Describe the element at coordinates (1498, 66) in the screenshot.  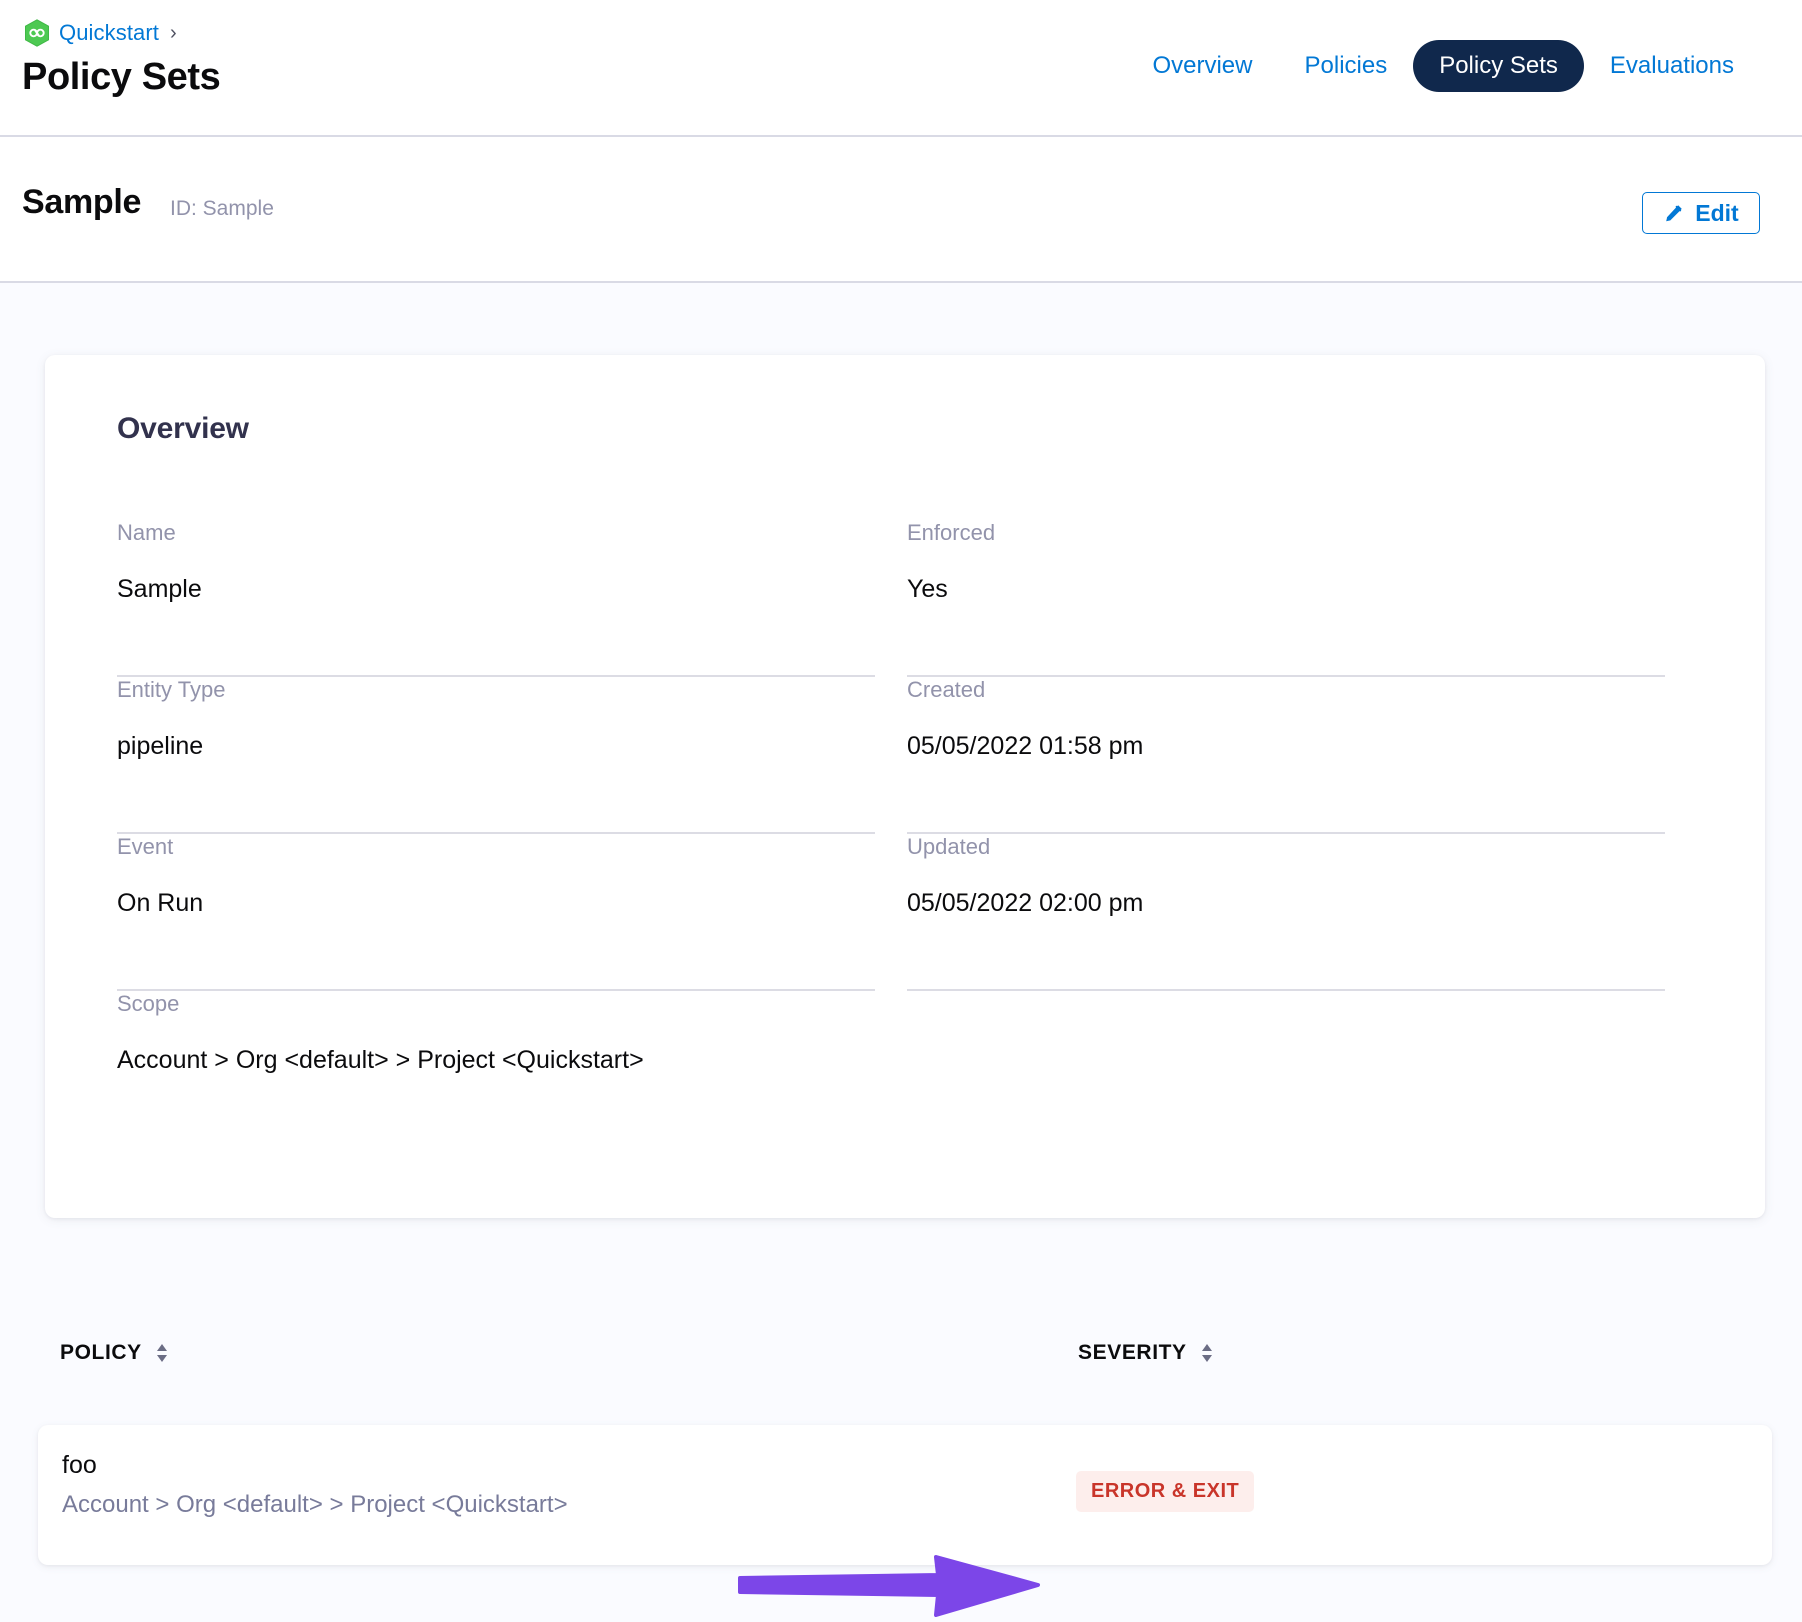
I see `tab-policy-sets: Policy Sets` at that location.